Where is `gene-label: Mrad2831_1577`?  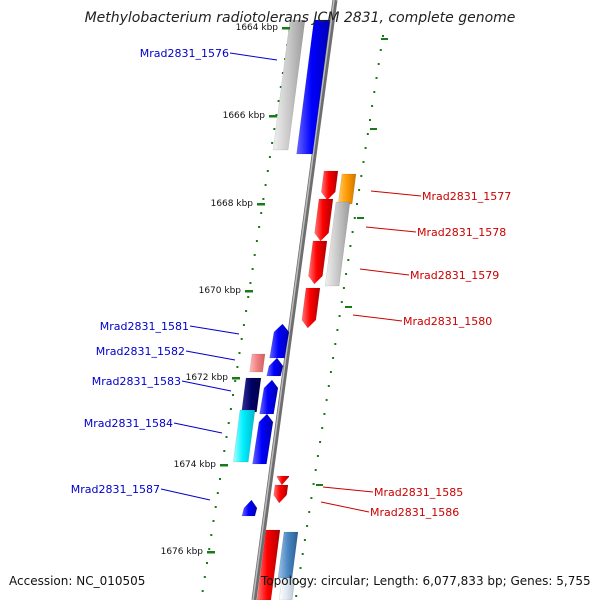 gene-label: Mrad2831_1577 is located at coordinates (466, 196).